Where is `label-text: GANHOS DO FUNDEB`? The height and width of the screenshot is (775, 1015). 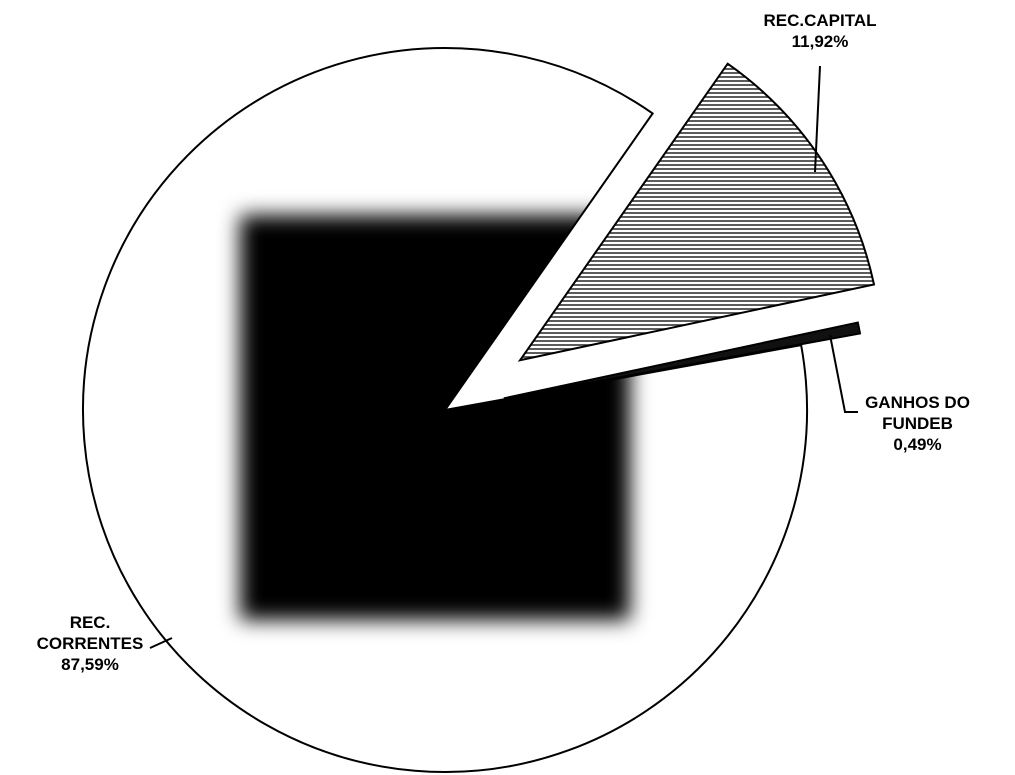
label-text: GANHOS DO FUNDEB is located at coordinates (917, 413).